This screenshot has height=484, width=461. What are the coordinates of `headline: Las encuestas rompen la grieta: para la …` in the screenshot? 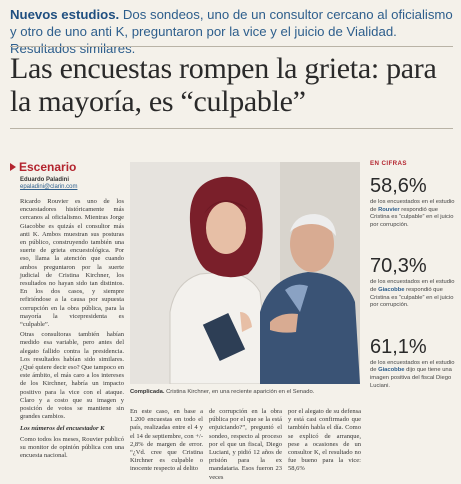 It's located at (223, 85).